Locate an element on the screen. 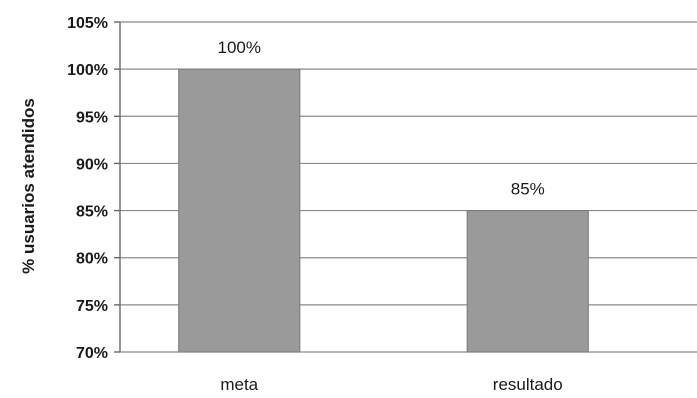 This screenshot has height=398, width=697. y-tick-label: 75% is located at coordinates (92, 306).